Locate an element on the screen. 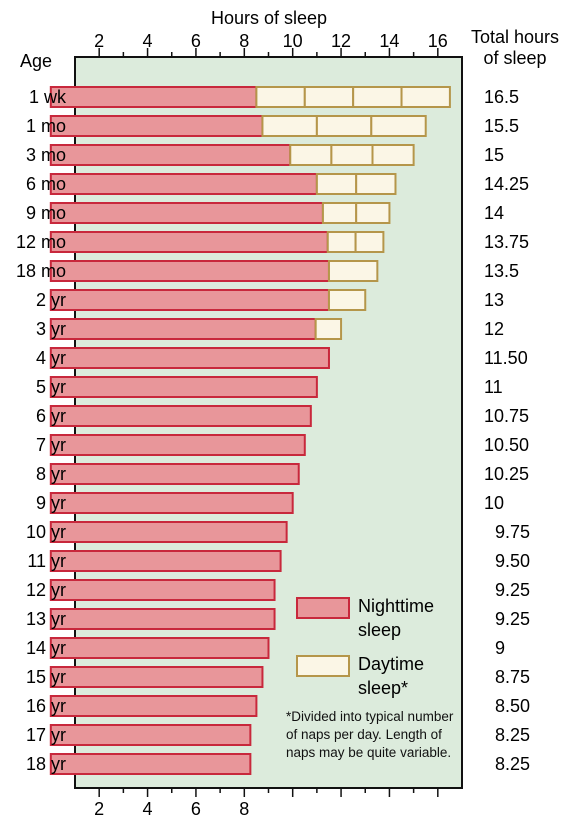 Image resolution: width=573 pixels, height=830 pixels. category-label: 6 yr is located at coordinates (51, 416).